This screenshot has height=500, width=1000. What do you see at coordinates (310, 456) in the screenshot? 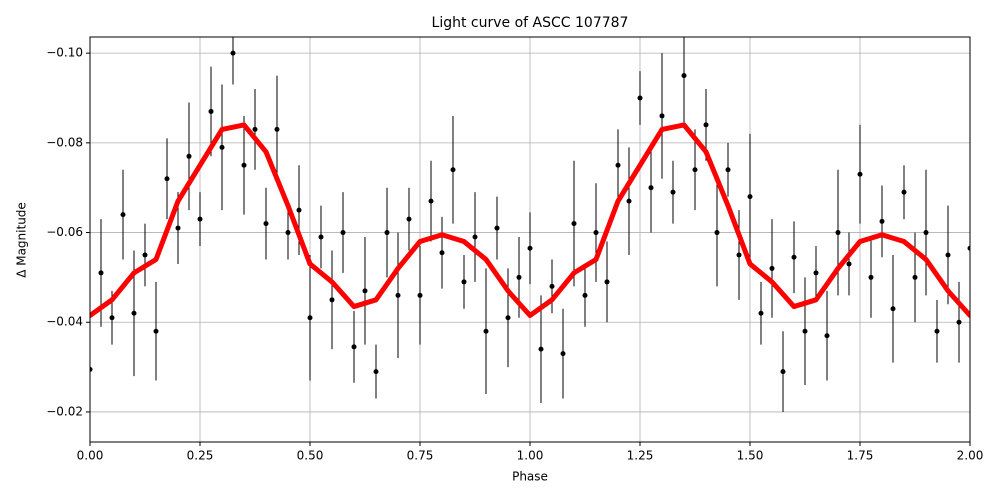
I see `x-tick-label: 0.50` at bounding box center [310, 456].